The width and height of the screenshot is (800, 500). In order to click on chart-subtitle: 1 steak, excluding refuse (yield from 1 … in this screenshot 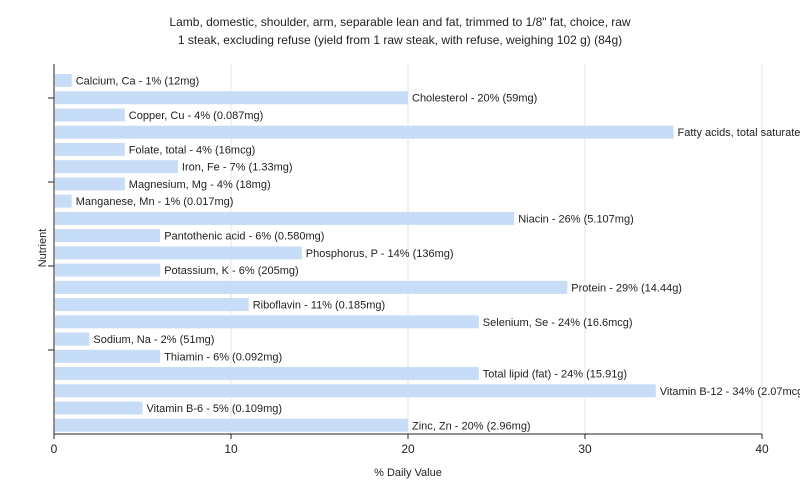, I will do `click(400, 40)`.